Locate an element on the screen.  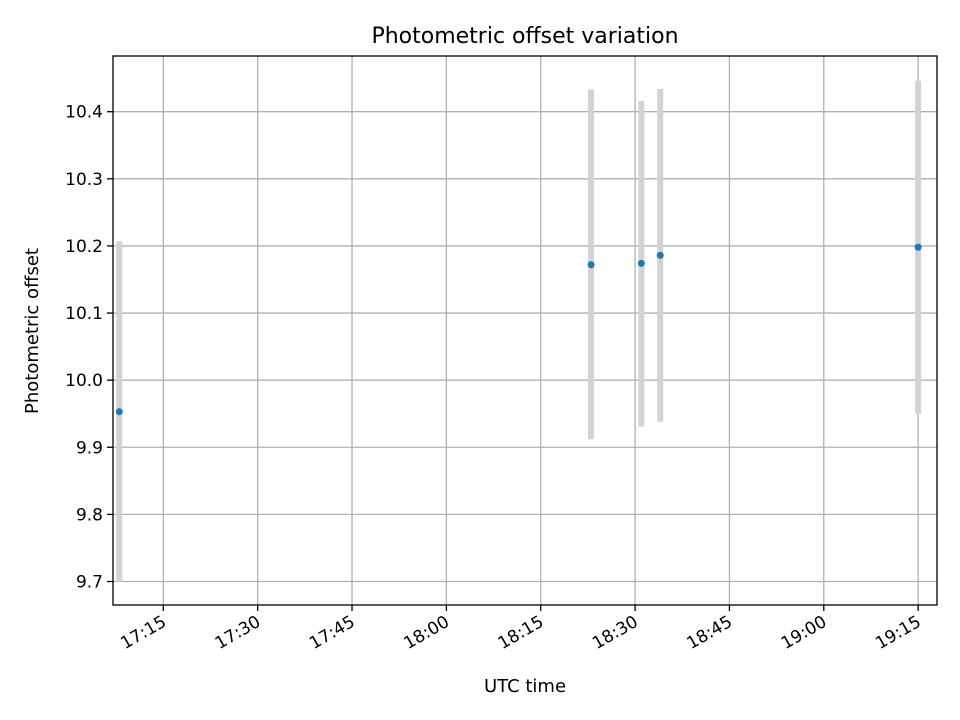
y-tick-label: 9.8 is located at coordinates (89, 515).